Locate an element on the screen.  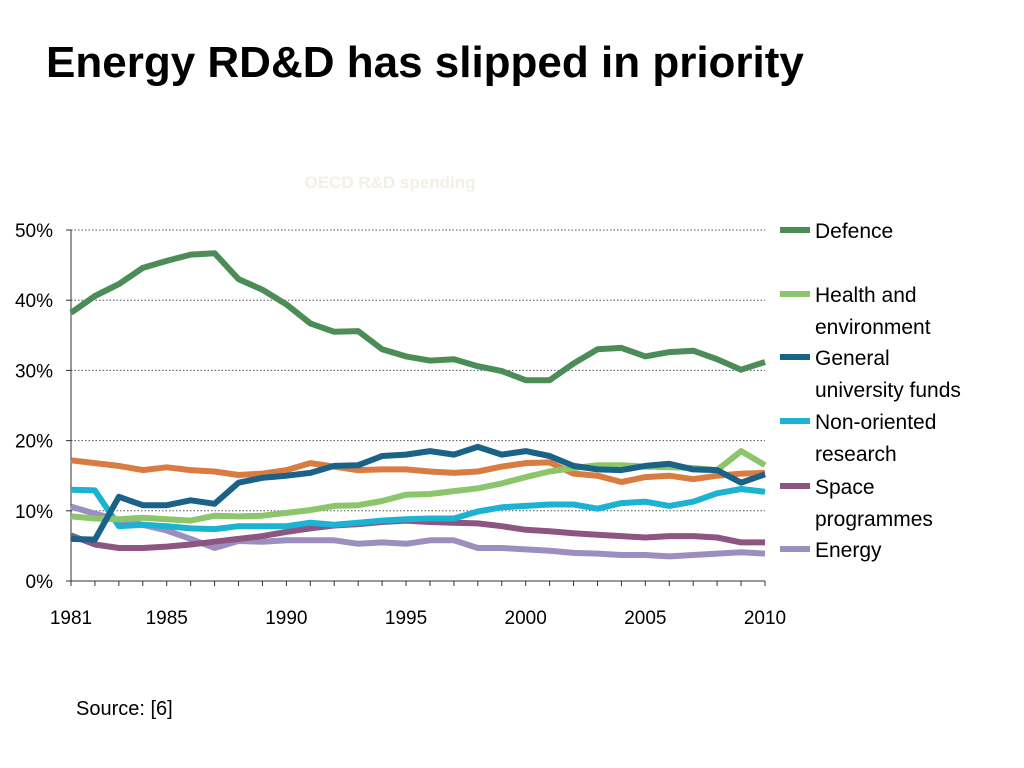
y-tick-label: 30% is located at coordinates (34, 371).